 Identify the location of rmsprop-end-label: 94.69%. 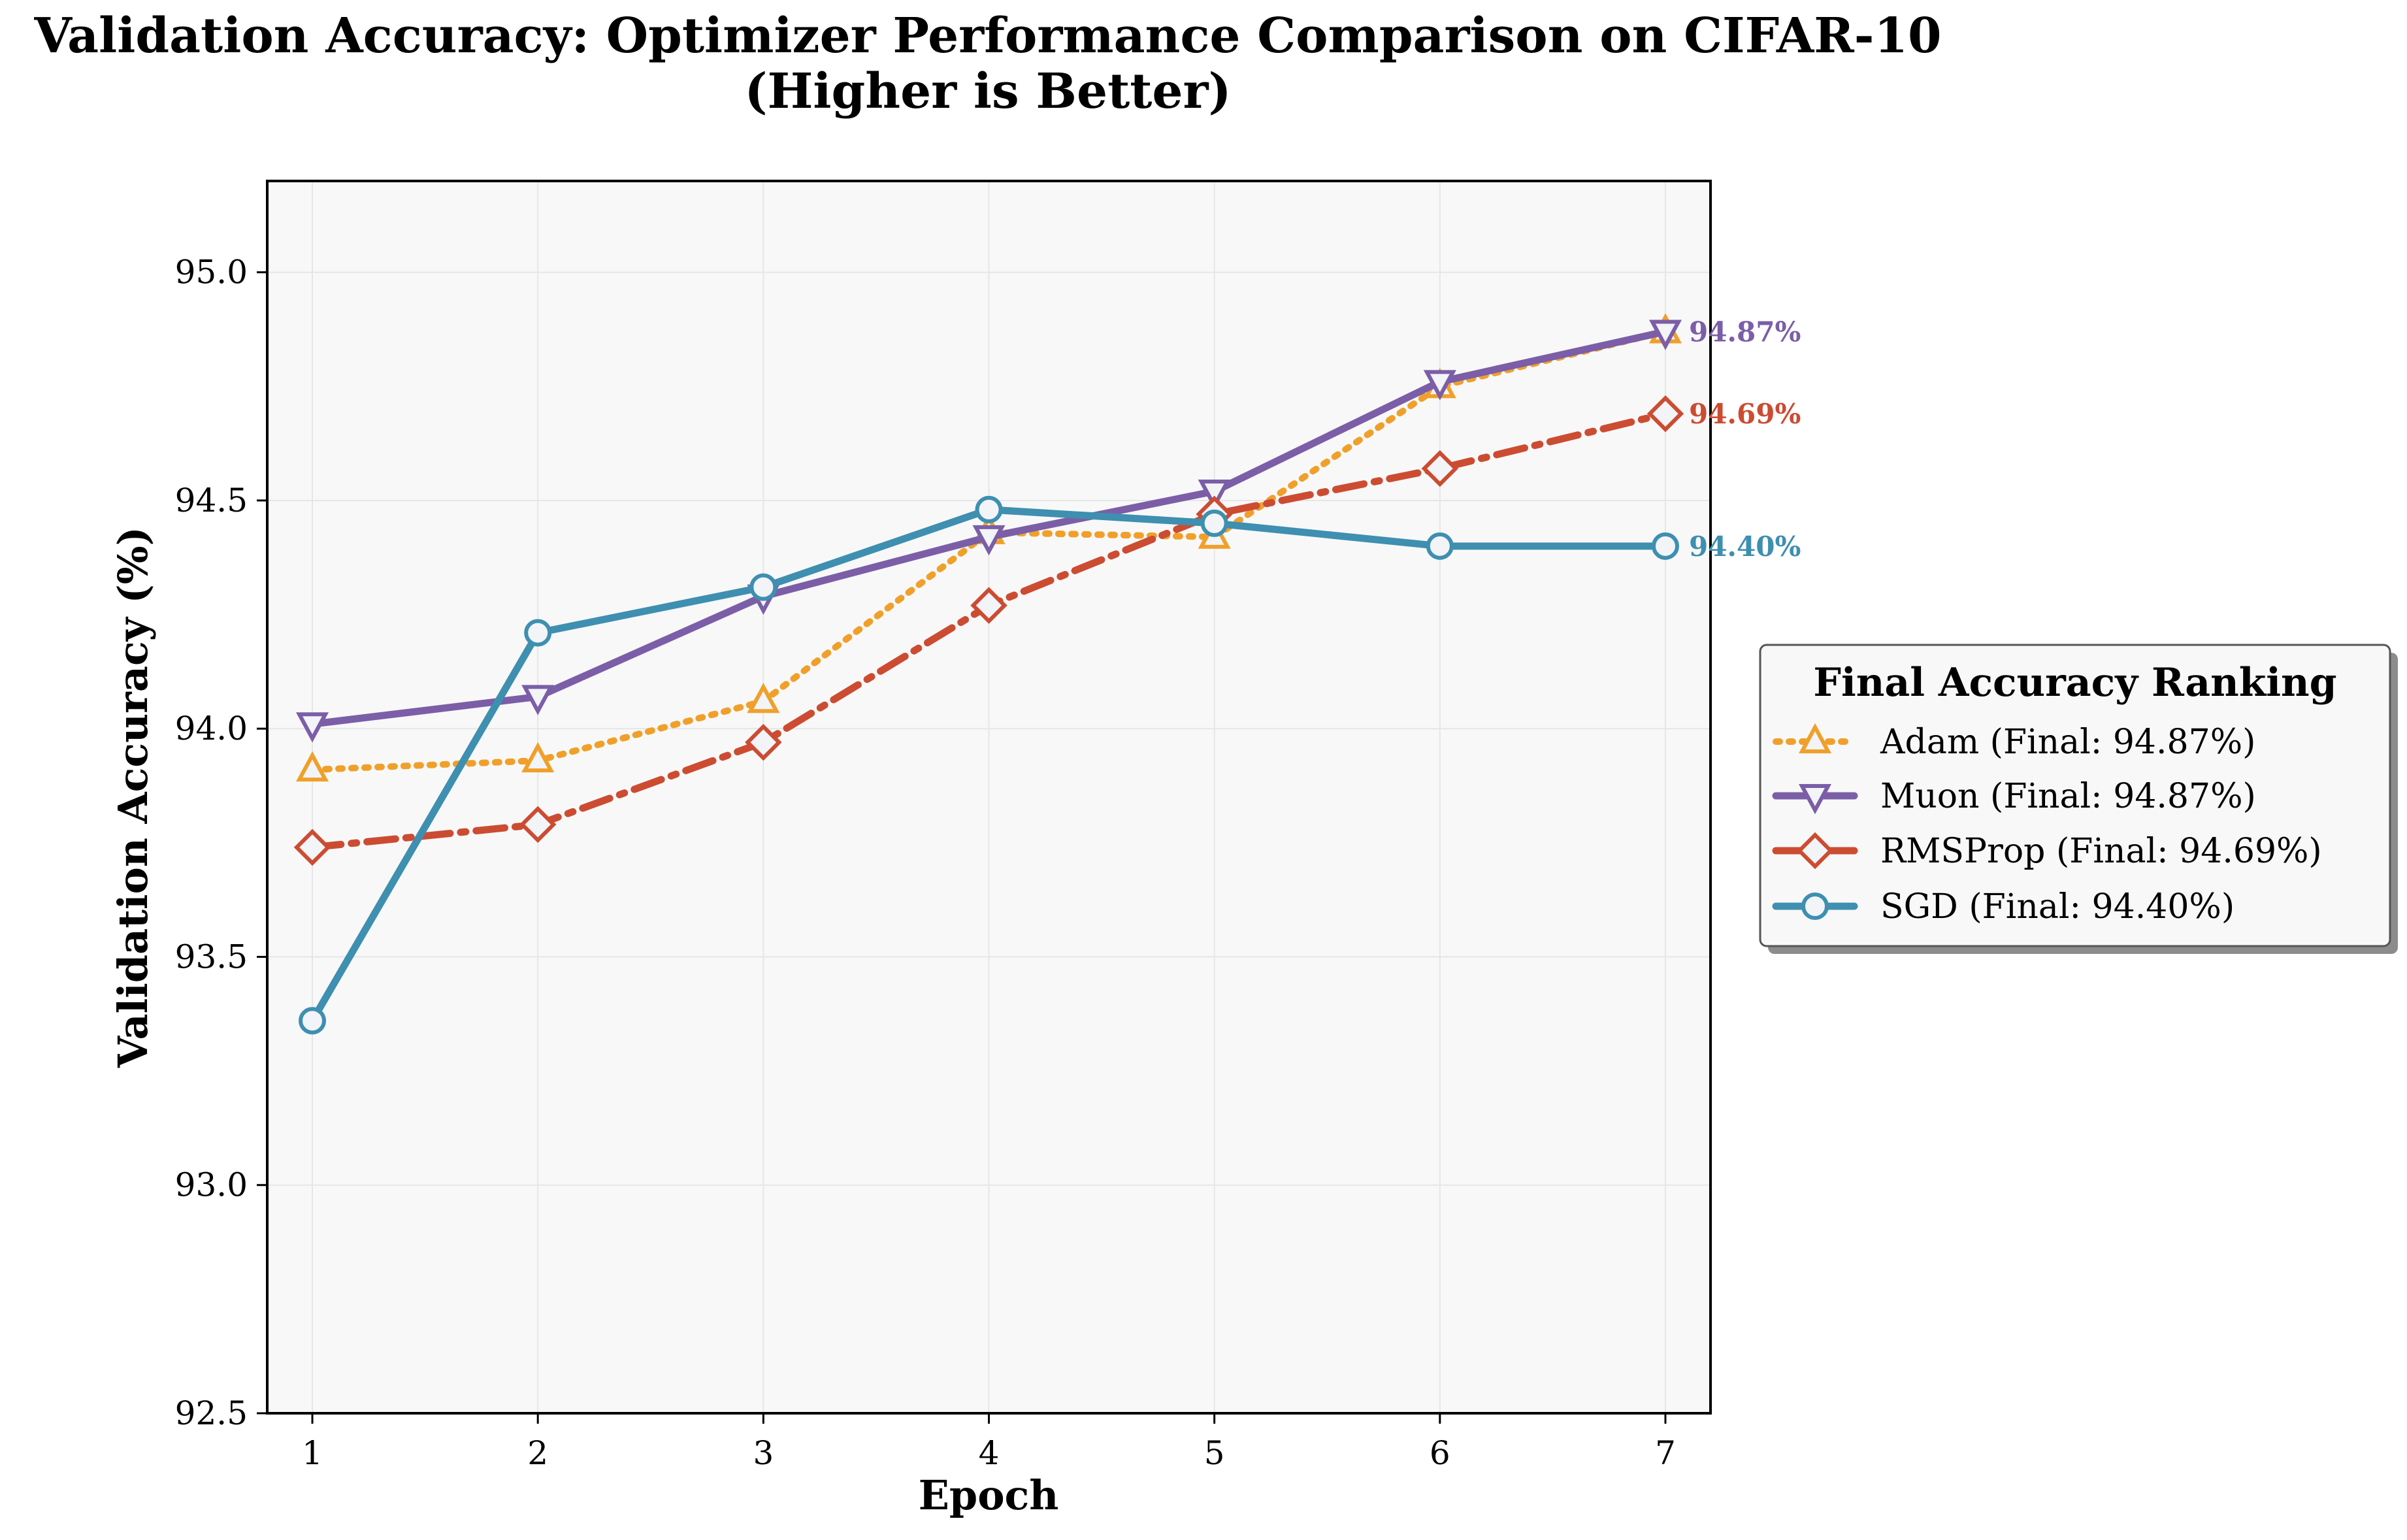
(1745, 414).